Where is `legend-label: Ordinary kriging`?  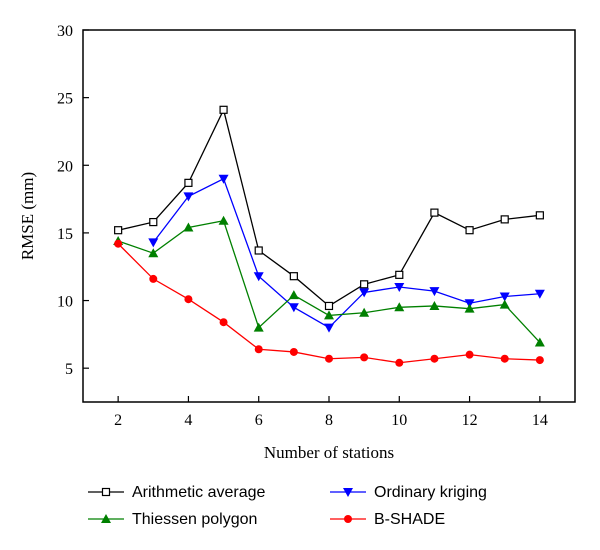
legend-label: Ordinary kriging is located at coordinates (430, 492).